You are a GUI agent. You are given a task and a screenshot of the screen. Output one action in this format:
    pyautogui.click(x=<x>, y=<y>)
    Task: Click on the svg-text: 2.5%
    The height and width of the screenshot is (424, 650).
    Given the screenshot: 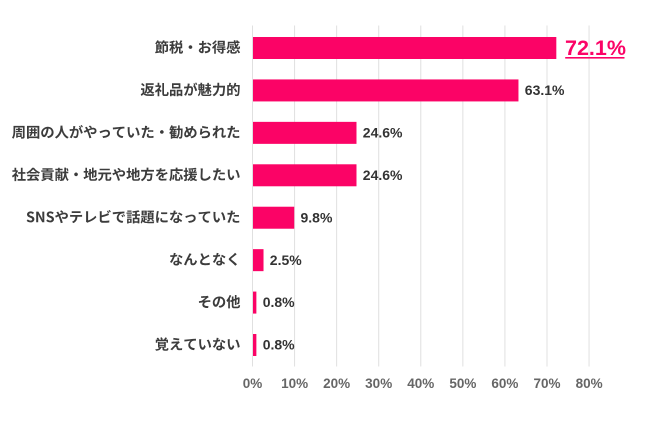 What is the action you would take?
    pyautogui.click(x=286, y=260)
    